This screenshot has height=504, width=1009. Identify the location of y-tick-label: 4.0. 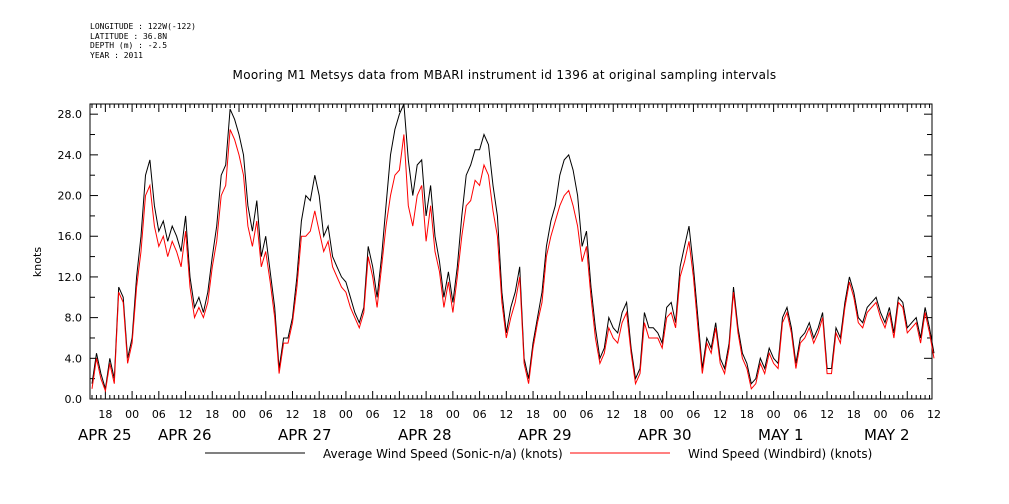
(74, 358).